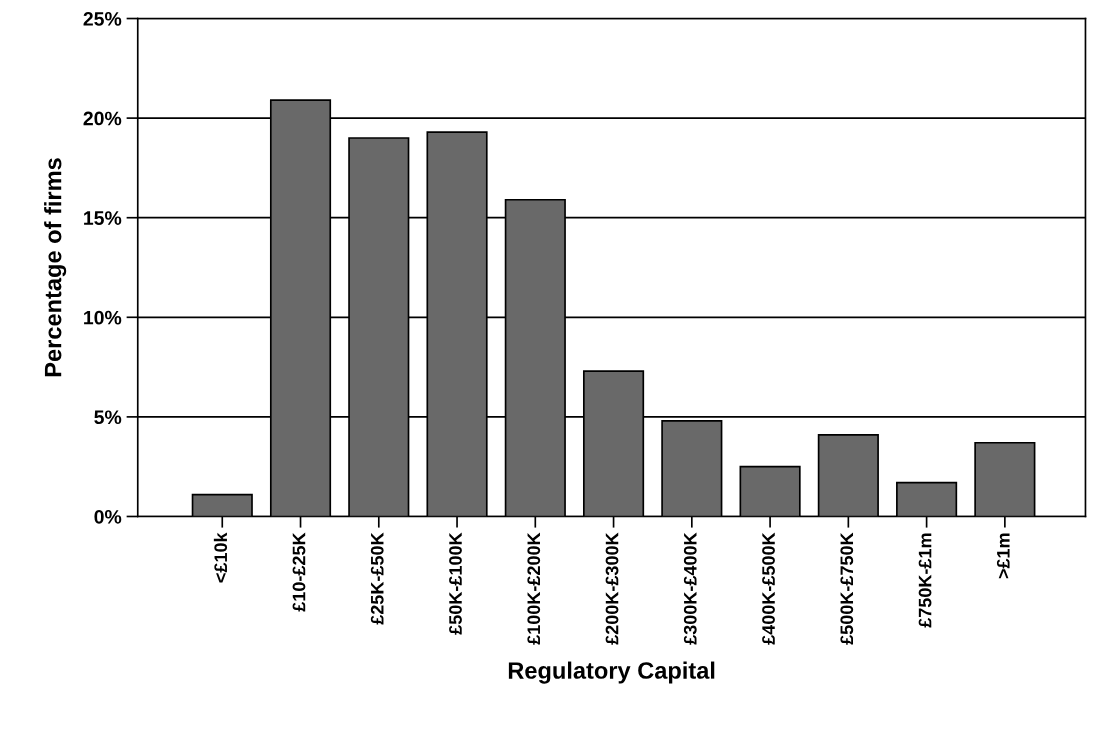 Image resolution: width=1102 pixels, height=741 pixels. Describe the element at coordinates (377, 578) in the screenshot. I see `x-tick-label: £25K-£50K` at that location.